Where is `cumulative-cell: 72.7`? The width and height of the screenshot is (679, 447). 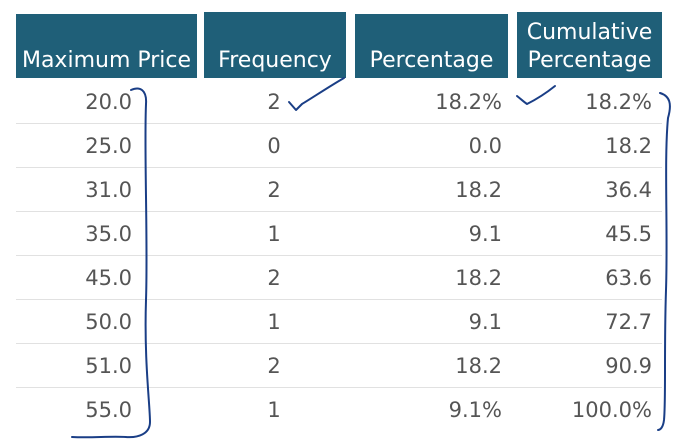
cumulative-cell: 72.7 is located at coordinates (628, 322).